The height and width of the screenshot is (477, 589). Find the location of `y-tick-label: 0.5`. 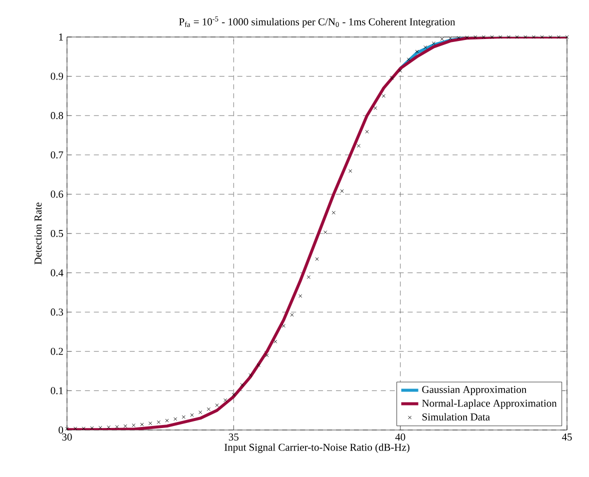

y-tick-label: 0.5 is located at coordinates (57, 234).